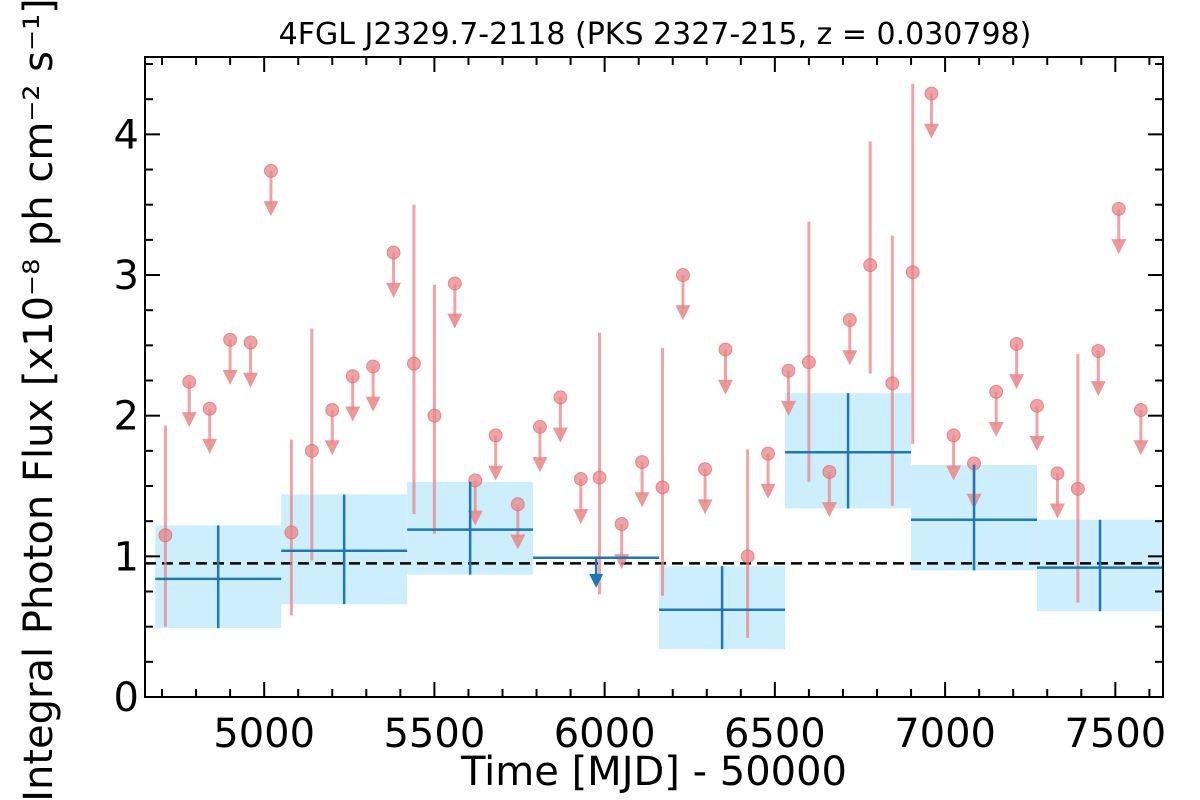  What do you see at coordinates (775, 734) in the screenshot?
I see `x-tick-label: 6500` at bounding box center [775, 734].